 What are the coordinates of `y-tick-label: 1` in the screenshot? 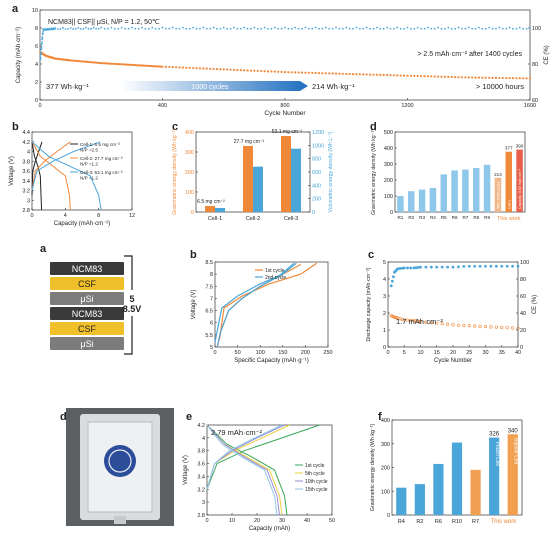 It's located at (384, 331).